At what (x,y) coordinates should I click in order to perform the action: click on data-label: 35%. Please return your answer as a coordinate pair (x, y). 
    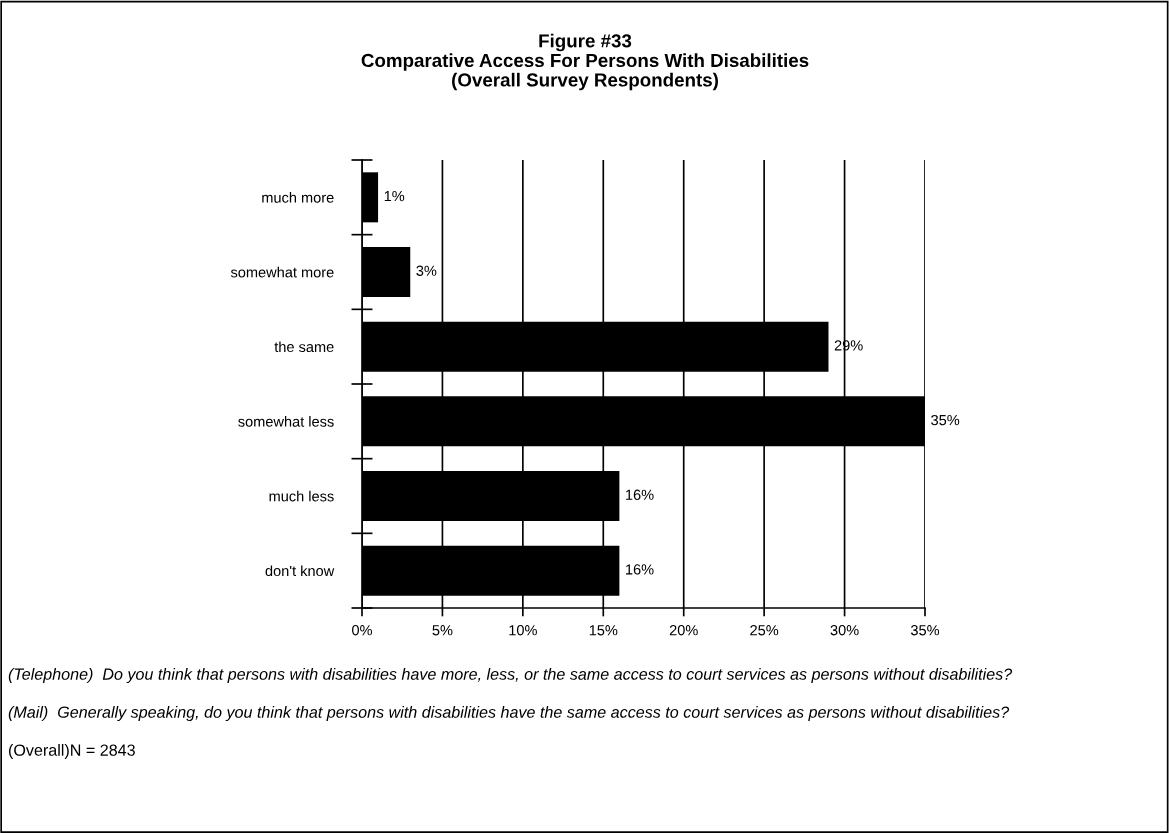
    Looking at the image, I should click on (945, 420).